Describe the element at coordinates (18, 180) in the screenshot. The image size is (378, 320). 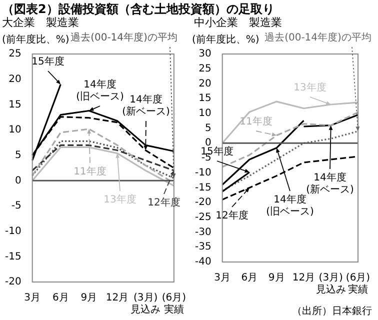
I see `y-tick-label: 0` at that location.